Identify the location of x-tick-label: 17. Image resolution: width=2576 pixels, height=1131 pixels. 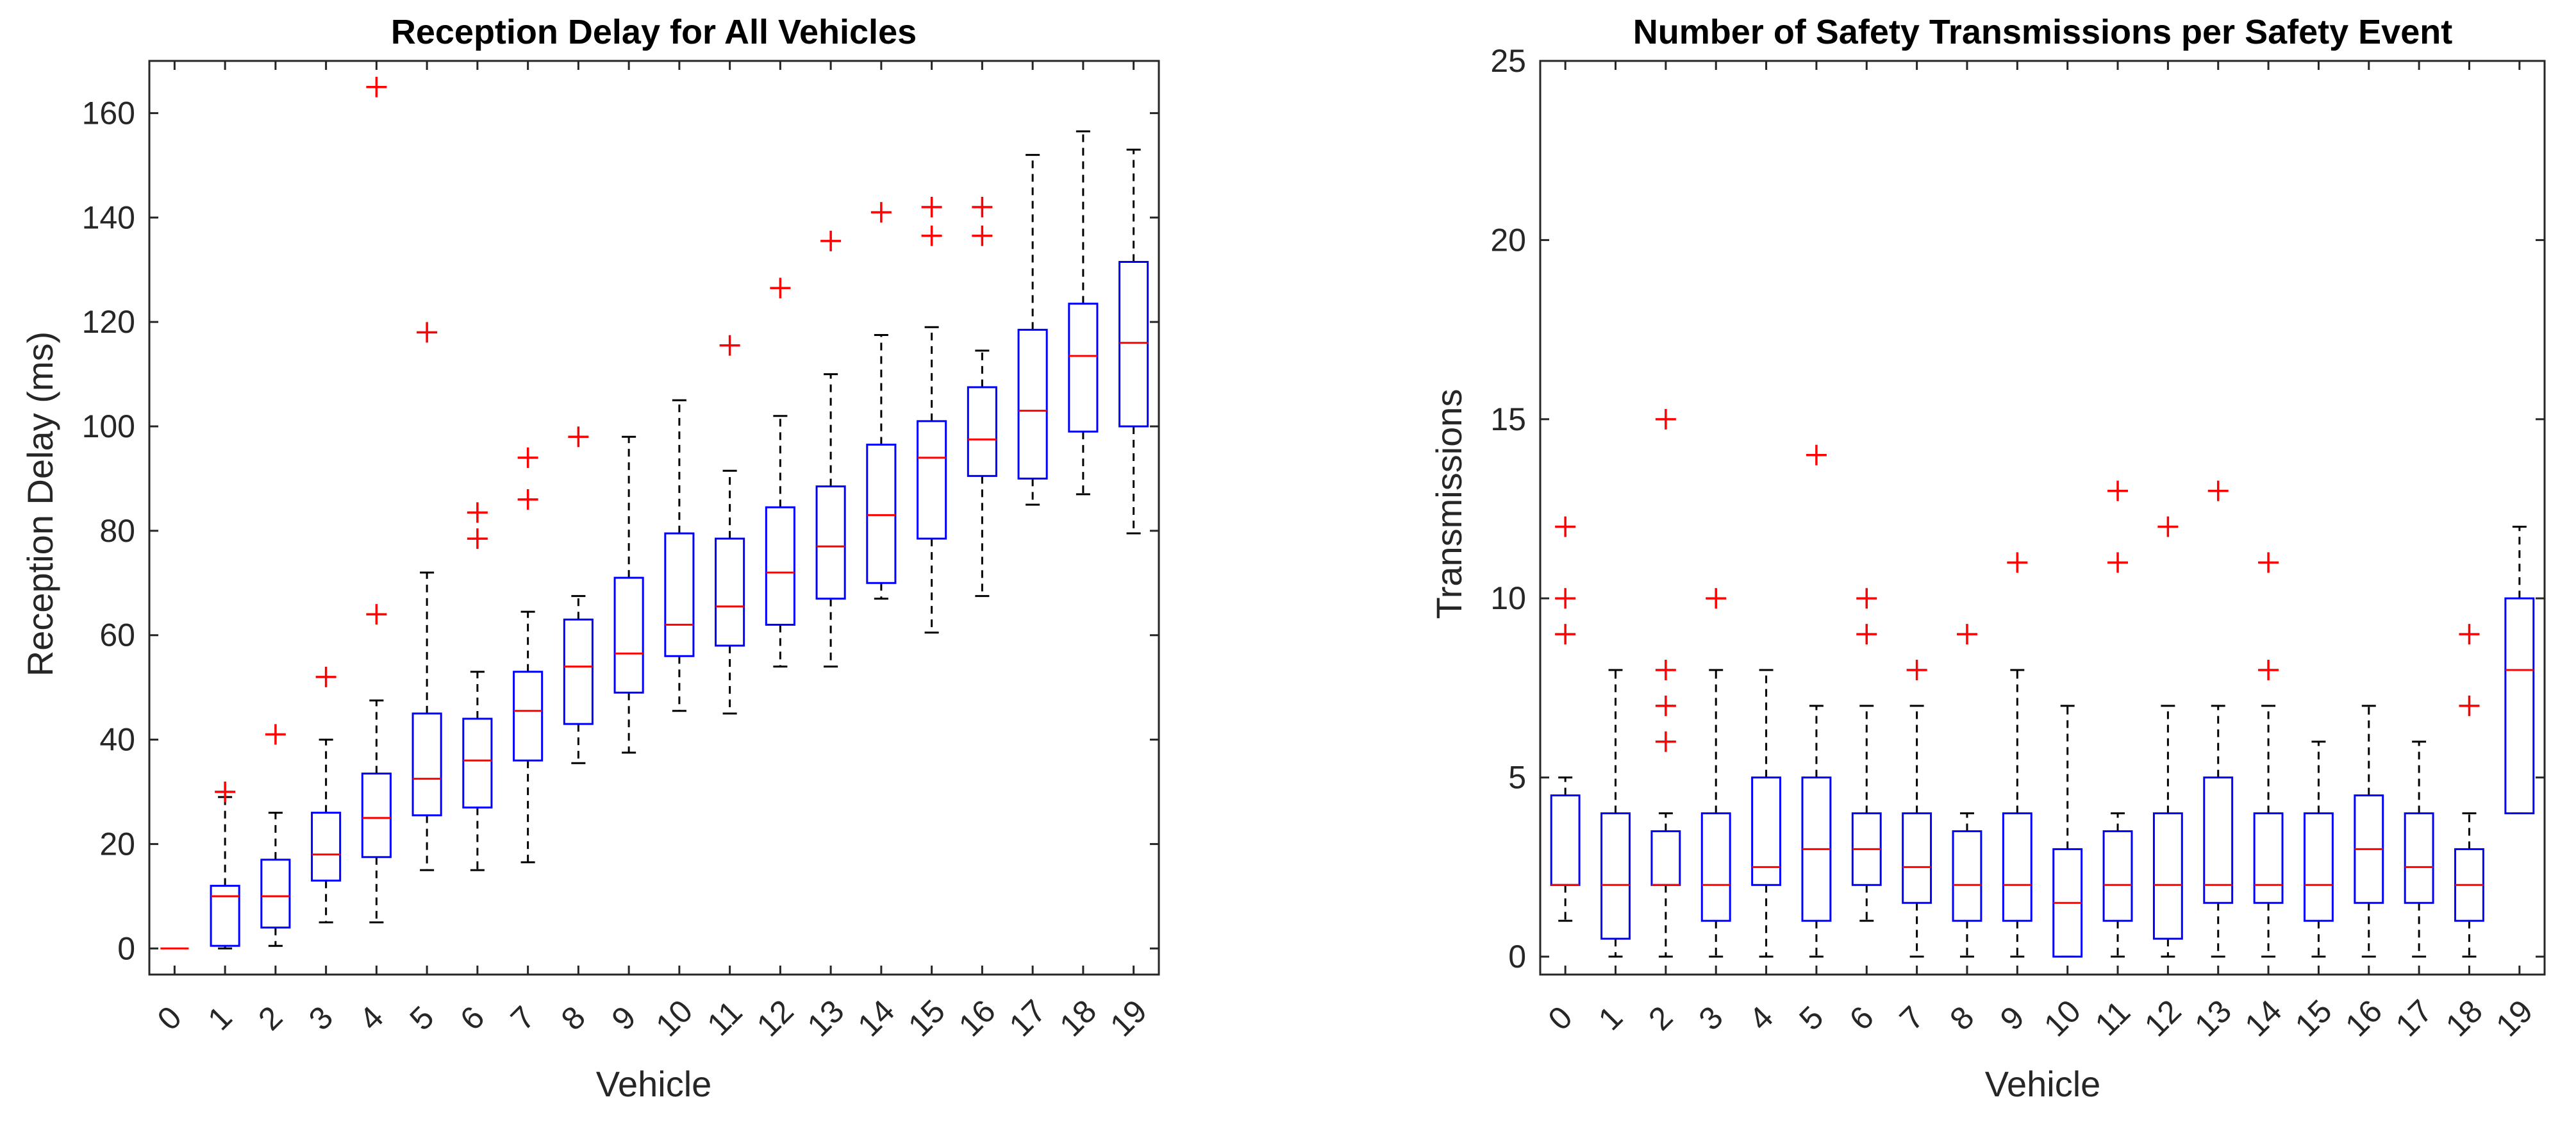
(1027, 1019).